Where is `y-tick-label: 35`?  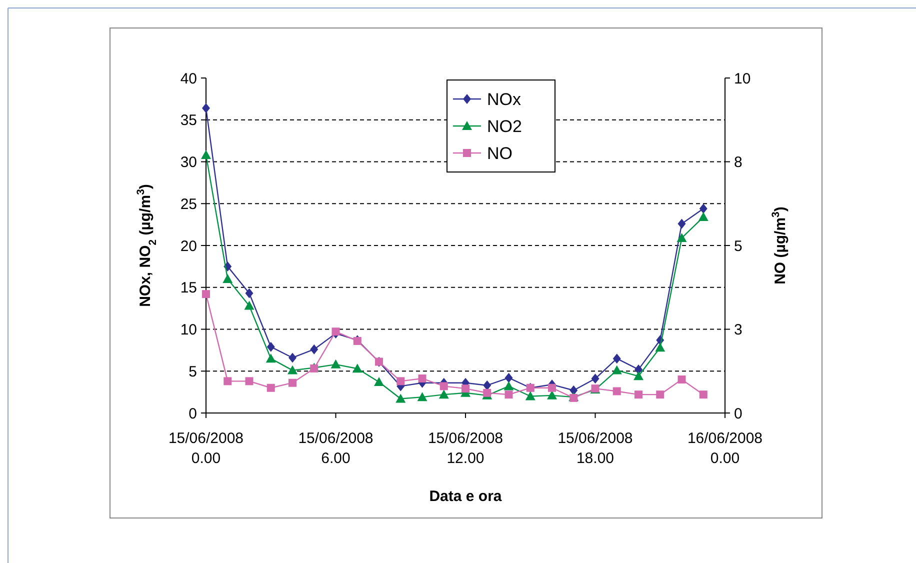
y-tick-label: 35 is located at coordinates (188, 121).